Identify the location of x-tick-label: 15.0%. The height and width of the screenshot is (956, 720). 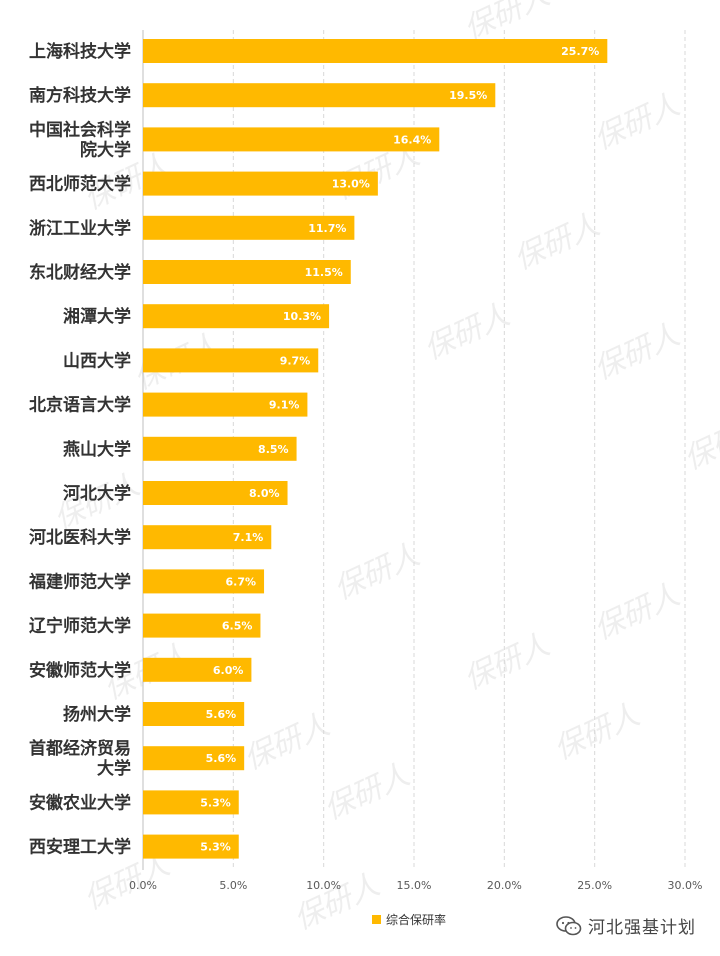
(414, 885).